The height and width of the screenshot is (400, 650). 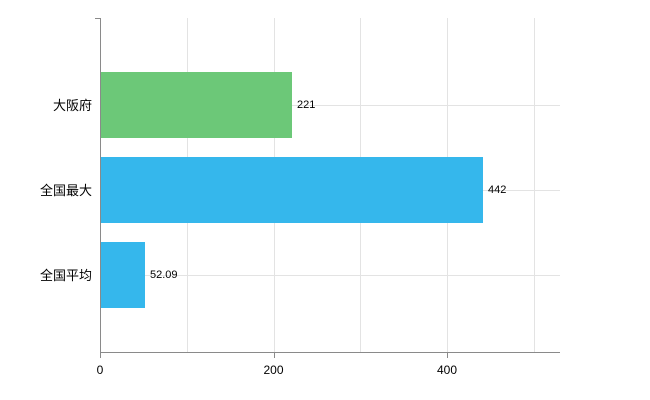 What do you see at coordinates (447, 370) in the screenshot?
I see `x-axis-tick-label: 400` at bounding box center [447, 370].